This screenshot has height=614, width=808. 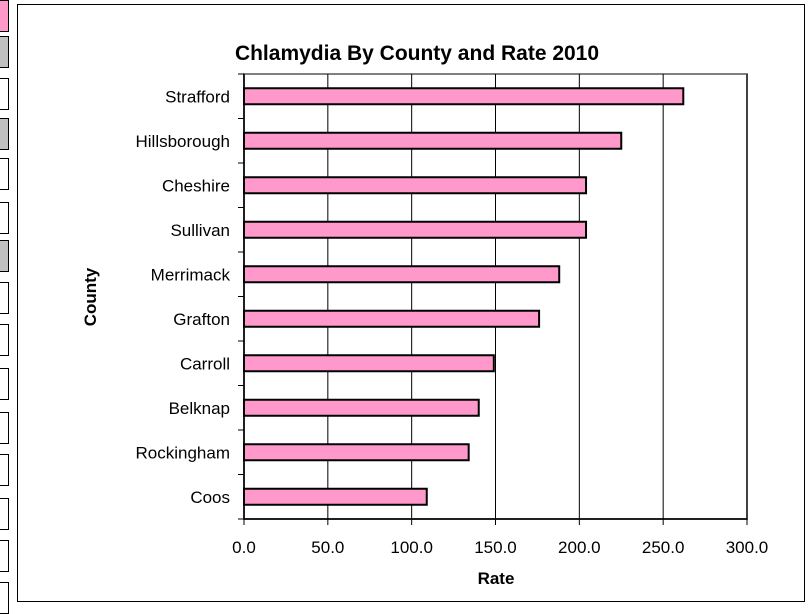 What do you see at coordinates (205, 363) in the screenshot?
I see `category-label: Carroll` at bounding box center [205, 363].